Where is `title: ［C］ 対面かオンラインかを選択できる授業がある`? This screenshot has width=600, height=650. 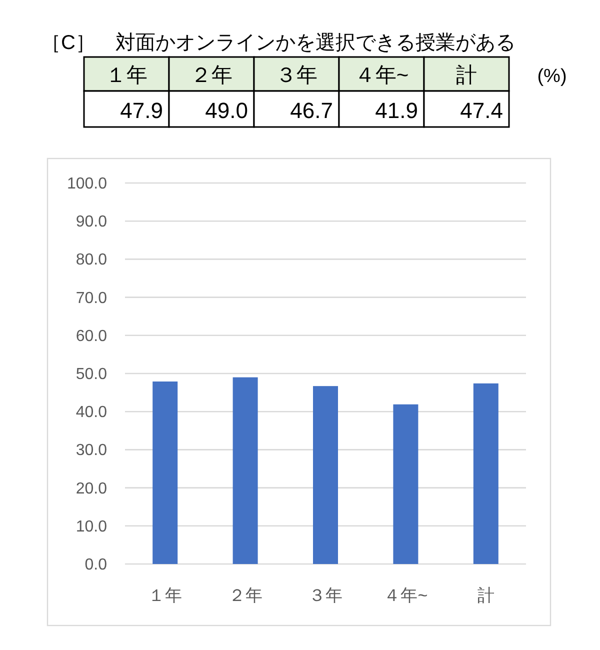 title: ［C］ 対面かオンラインかを選択できる授業がある is located at coordinates (278, 43).